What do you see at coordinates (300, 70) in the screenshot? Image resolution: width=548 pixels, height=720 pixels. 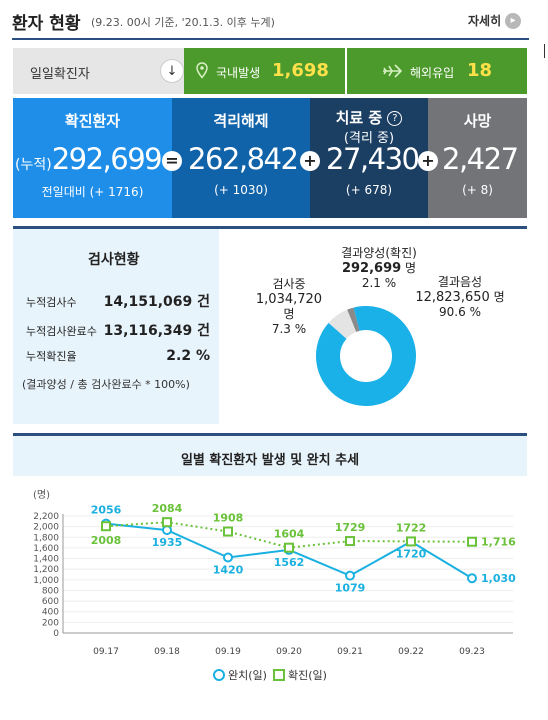 I see `domestic-cases-value: 1,698` at bounding box center [300, 70].